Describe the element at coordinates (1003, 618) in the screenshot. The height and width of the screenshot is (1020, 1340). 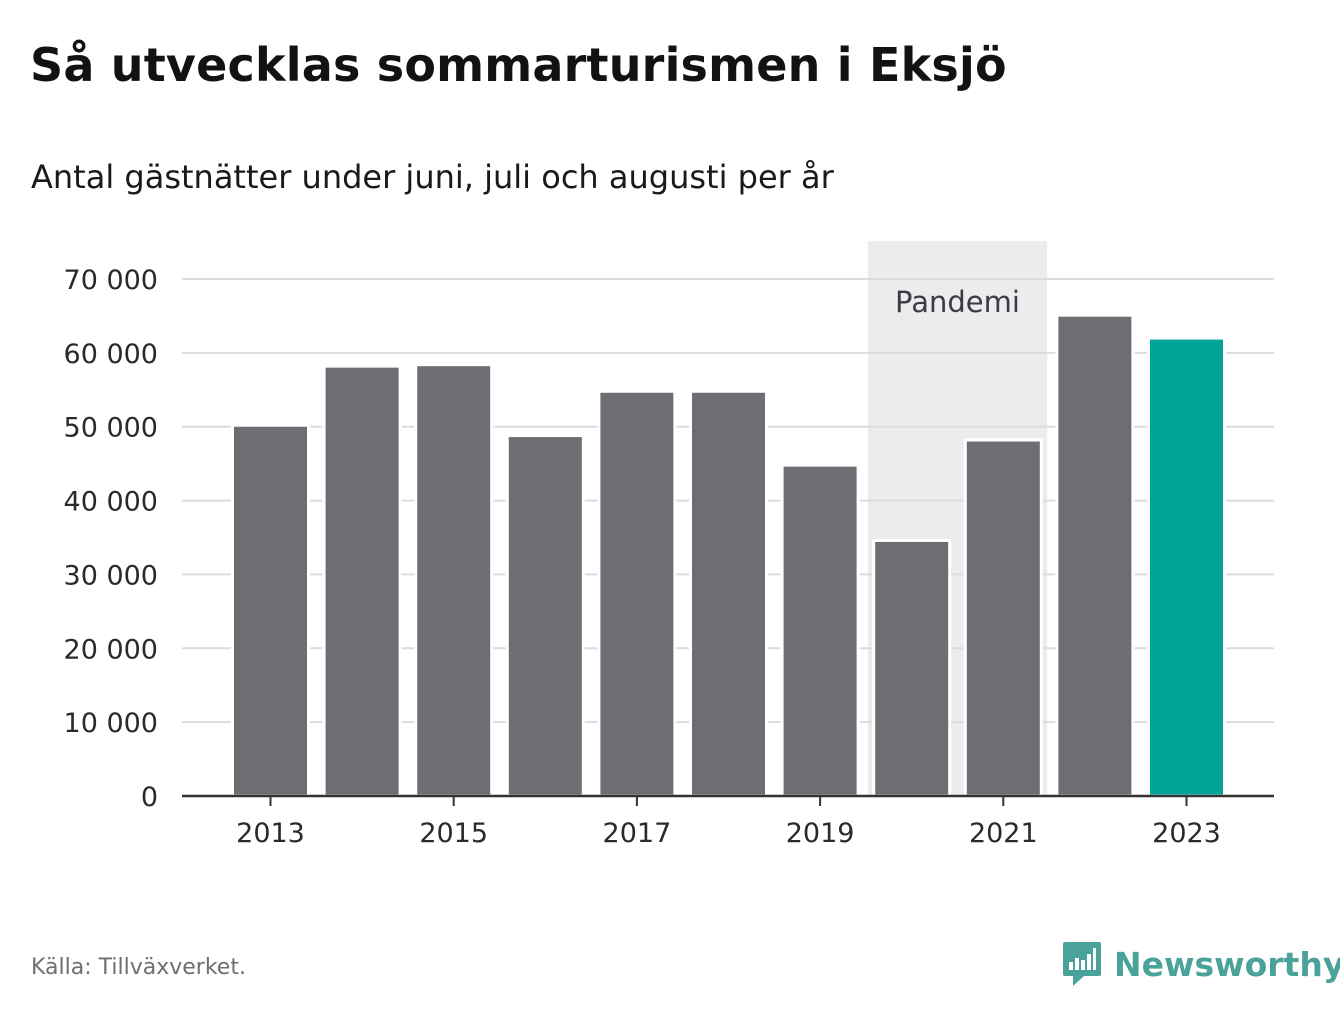
I see `bar-2021` at that location.